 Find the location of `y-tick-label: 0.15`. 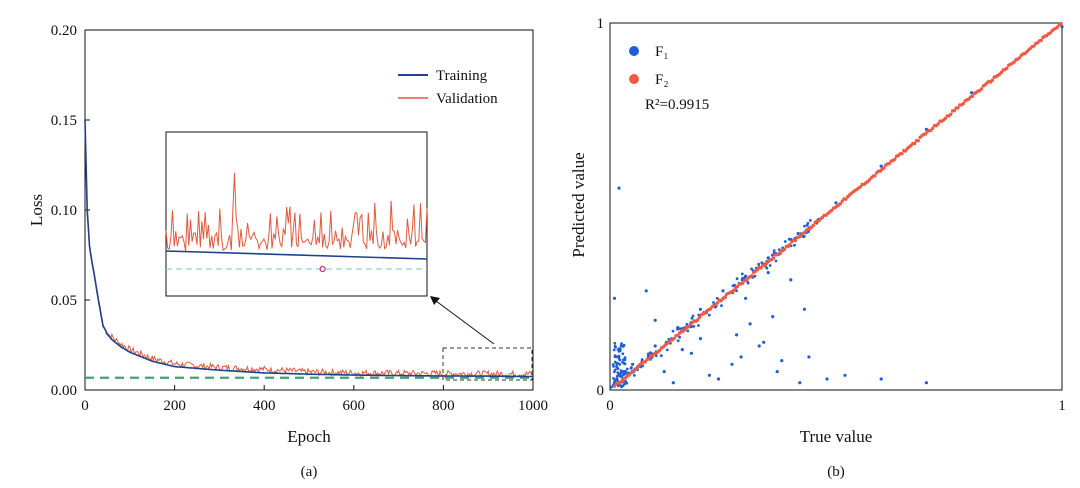

y-tick-label: 0.15 is located at coordinates (64, 121).